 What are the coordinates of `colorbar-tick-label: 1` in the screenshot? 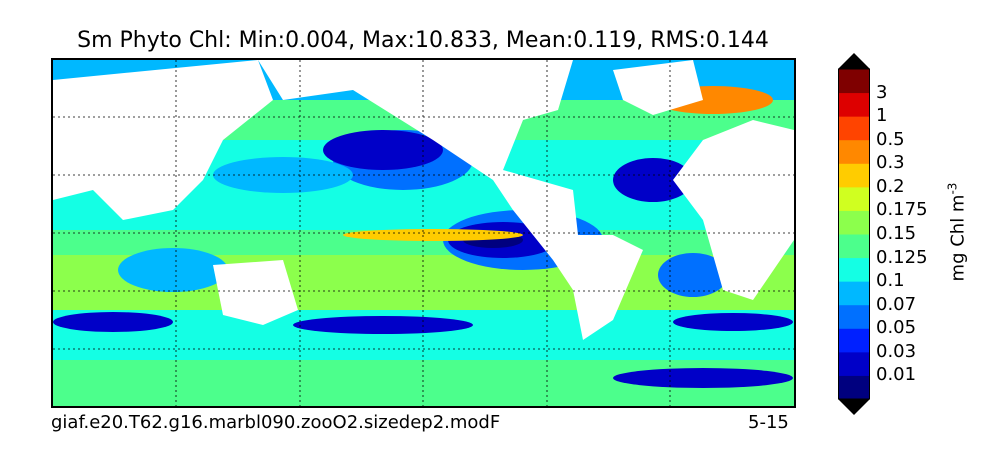 It's located at (882, 116).